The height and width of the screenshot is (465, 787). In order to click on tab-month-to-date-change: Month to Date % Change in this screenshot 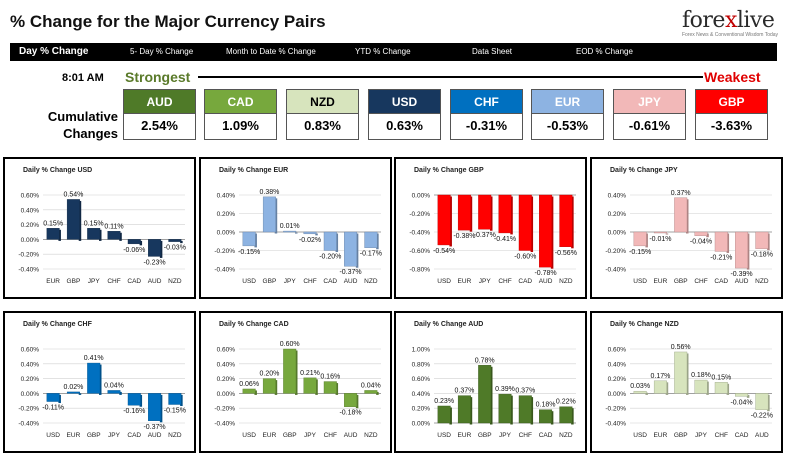, I will do `click(271, 51)`.